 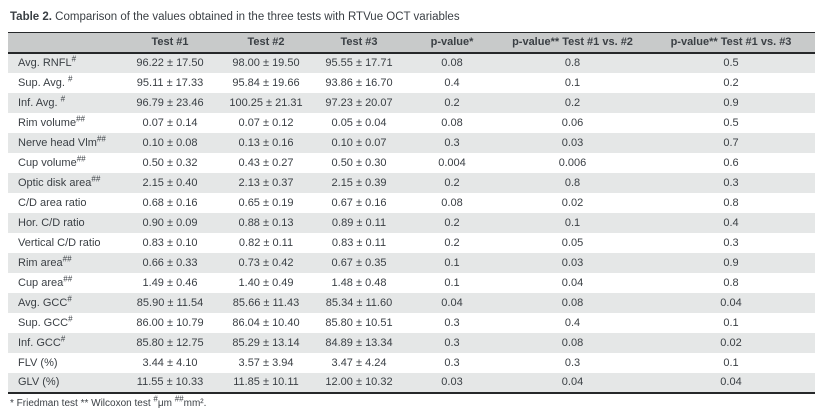 What do you see at coordinates (572, 42) in the screenshot?
I see `column-header: p-value** Test #1 vs. #2` at bounding box center [572, 42].